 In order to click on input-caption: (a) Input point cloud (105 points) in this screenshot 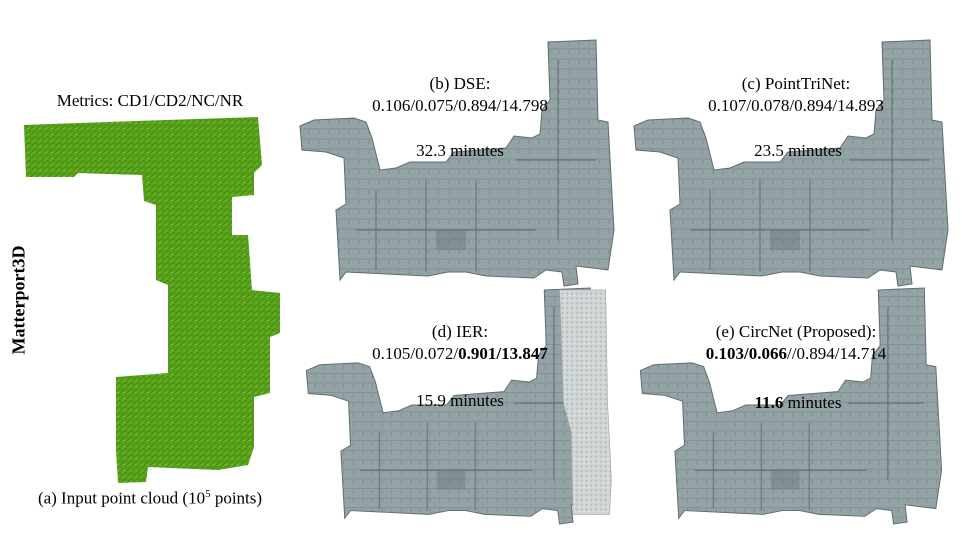, I will do `click(150, 498)`.